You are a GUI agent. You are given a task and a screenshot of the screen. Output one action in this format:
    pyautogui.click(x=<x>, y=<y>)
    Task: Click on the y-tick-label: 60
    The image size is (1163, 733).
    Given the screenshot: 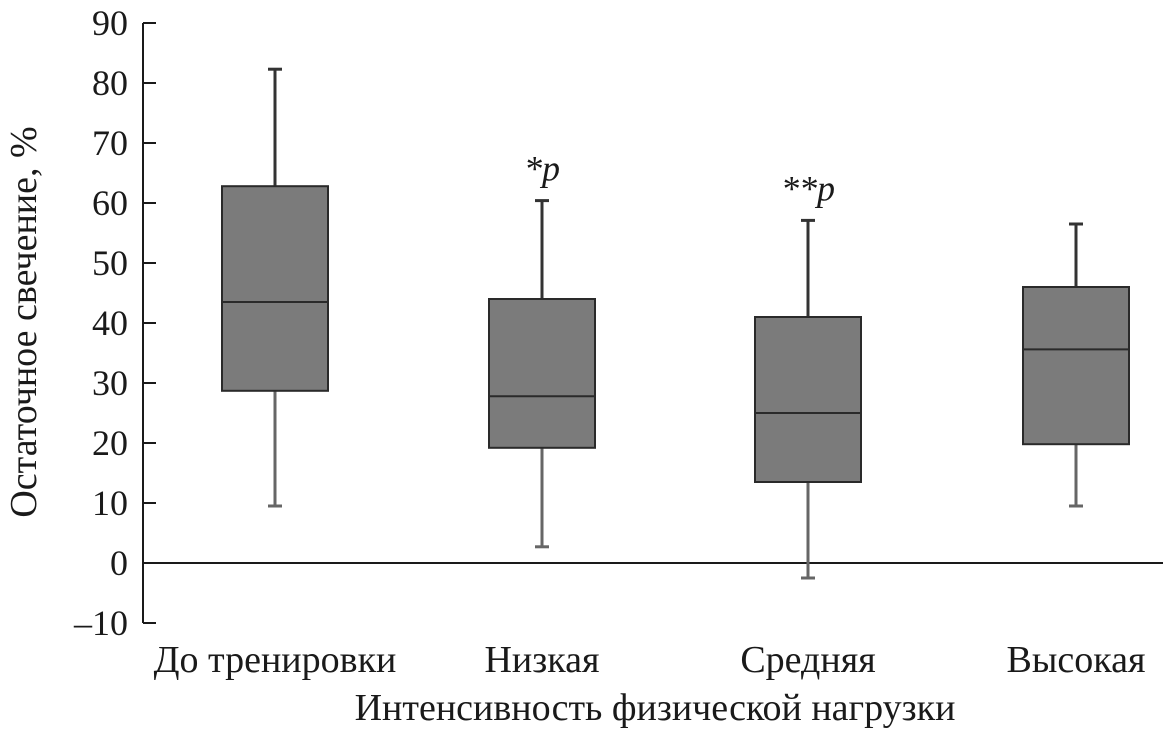 What is the action you would take?
    pyautogui.click(x=110, y=203)
    